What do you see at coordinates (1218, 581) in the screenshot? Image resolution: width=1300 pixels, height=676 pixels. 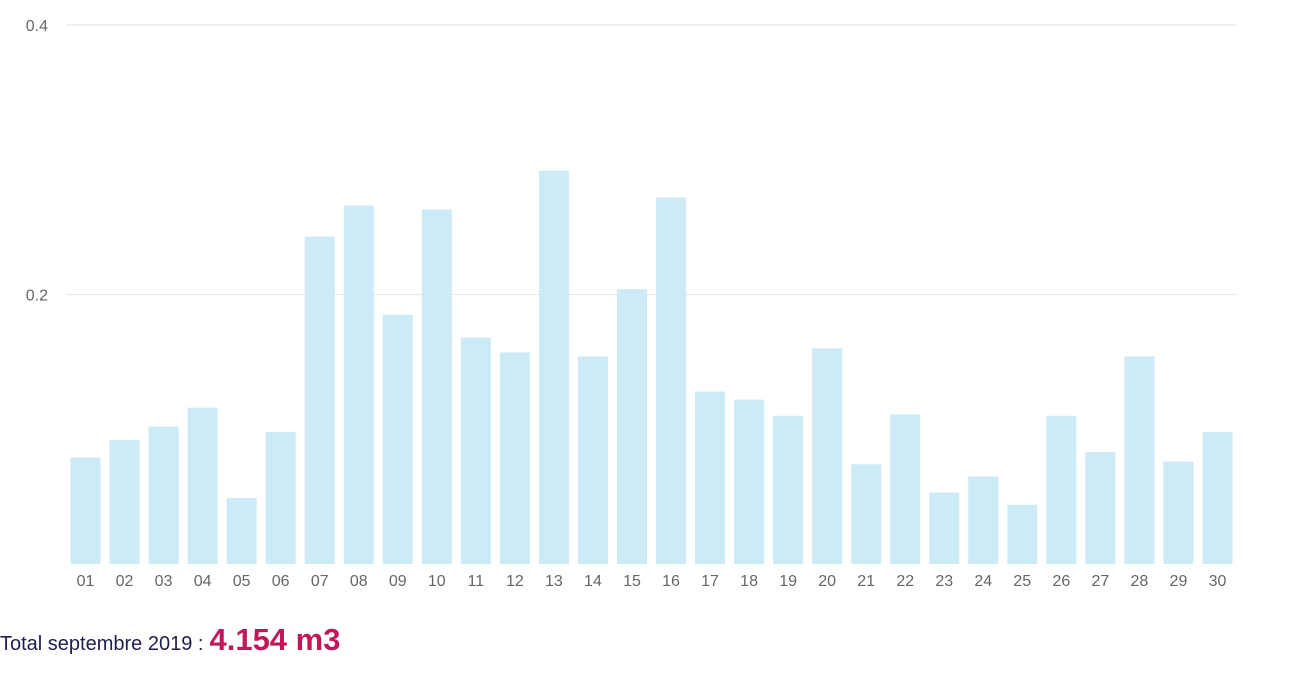 I see `x-tick-label: 30` at bounding box center [1218, 581].